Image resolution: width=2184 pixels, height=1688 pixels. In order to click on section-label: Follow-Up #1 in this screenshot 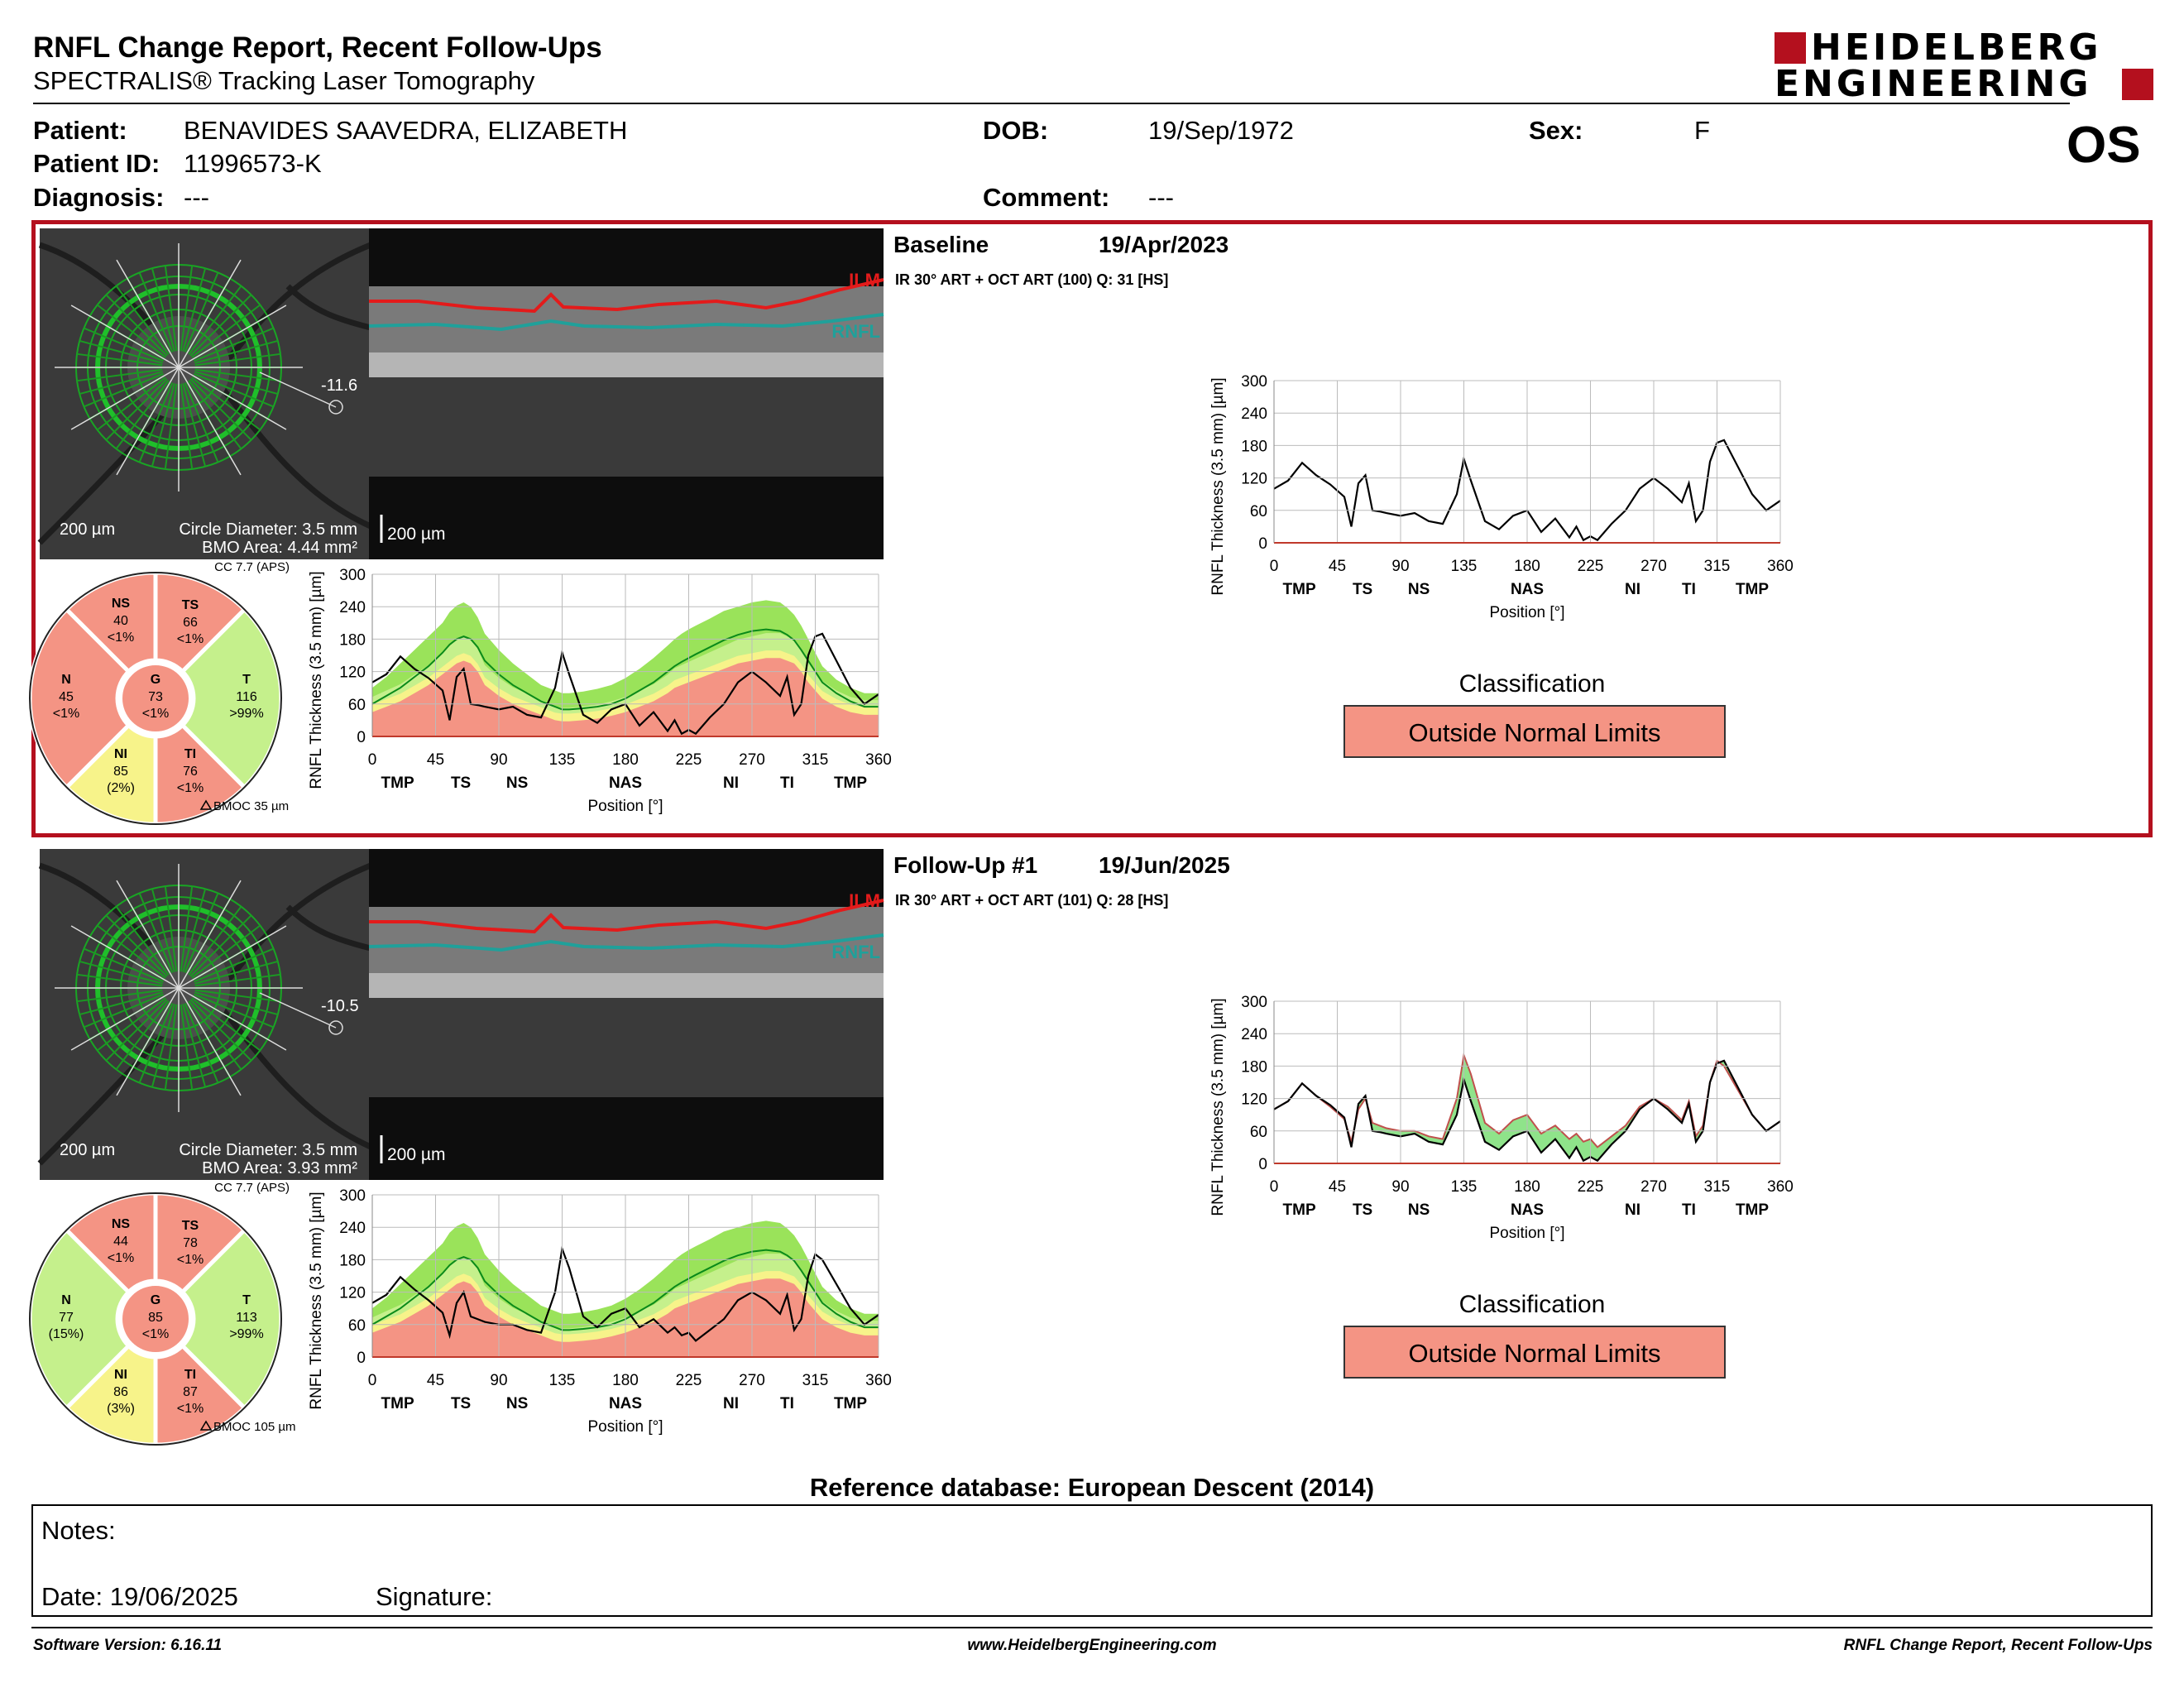, I will do `click(965, 865)`.